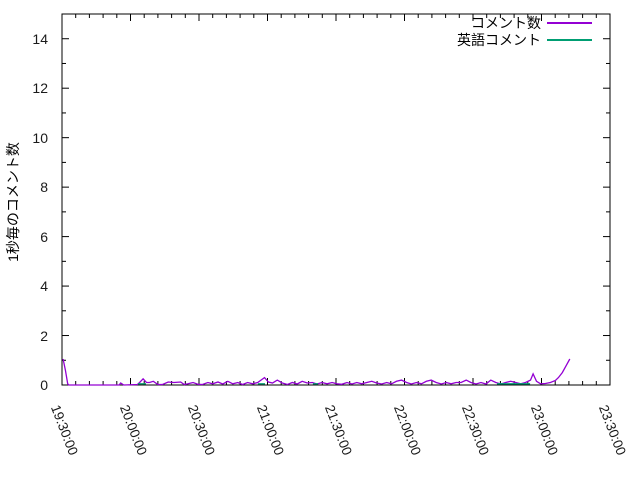  I want to click on y-tick-label: 6, so click(44, 236).